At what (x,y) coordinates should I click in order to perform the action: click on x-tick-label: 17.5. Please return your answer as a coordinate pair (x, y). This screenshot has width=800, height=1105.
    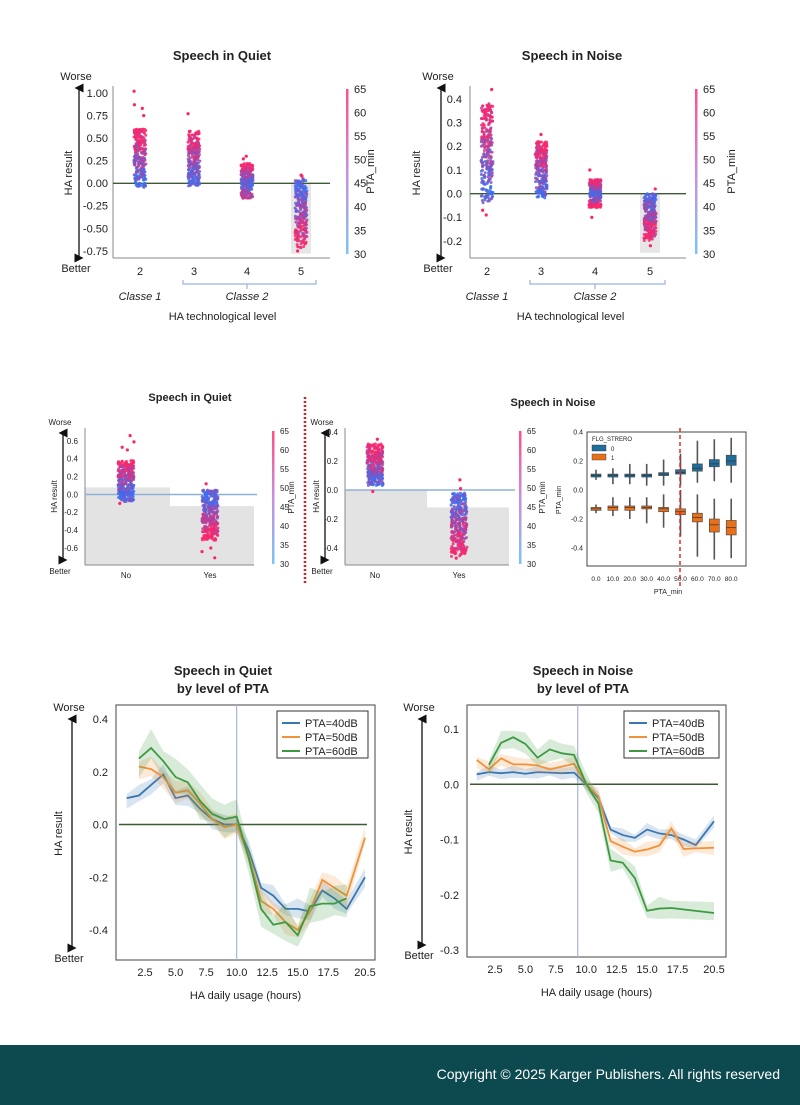
    Looking at the image, I should click on (328, 973).